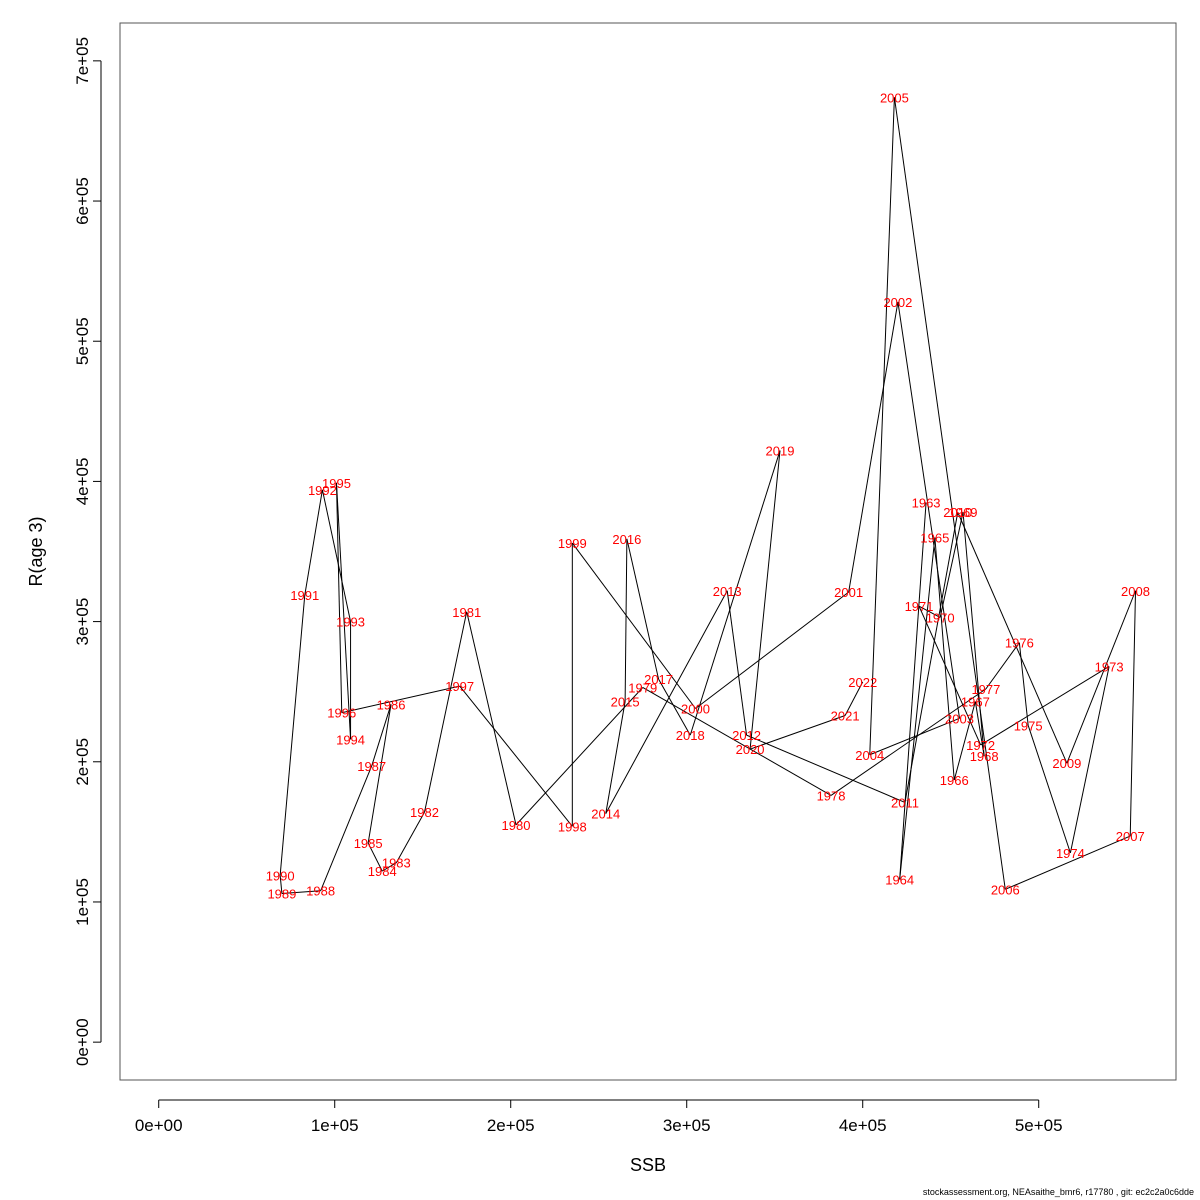 Image resolution: width=1200 pixels, height=1200 pixels. What do you see at coordinates (845, 716) in the screenshot?
I see `year-label: 2021` at bounding box center [845, 716].